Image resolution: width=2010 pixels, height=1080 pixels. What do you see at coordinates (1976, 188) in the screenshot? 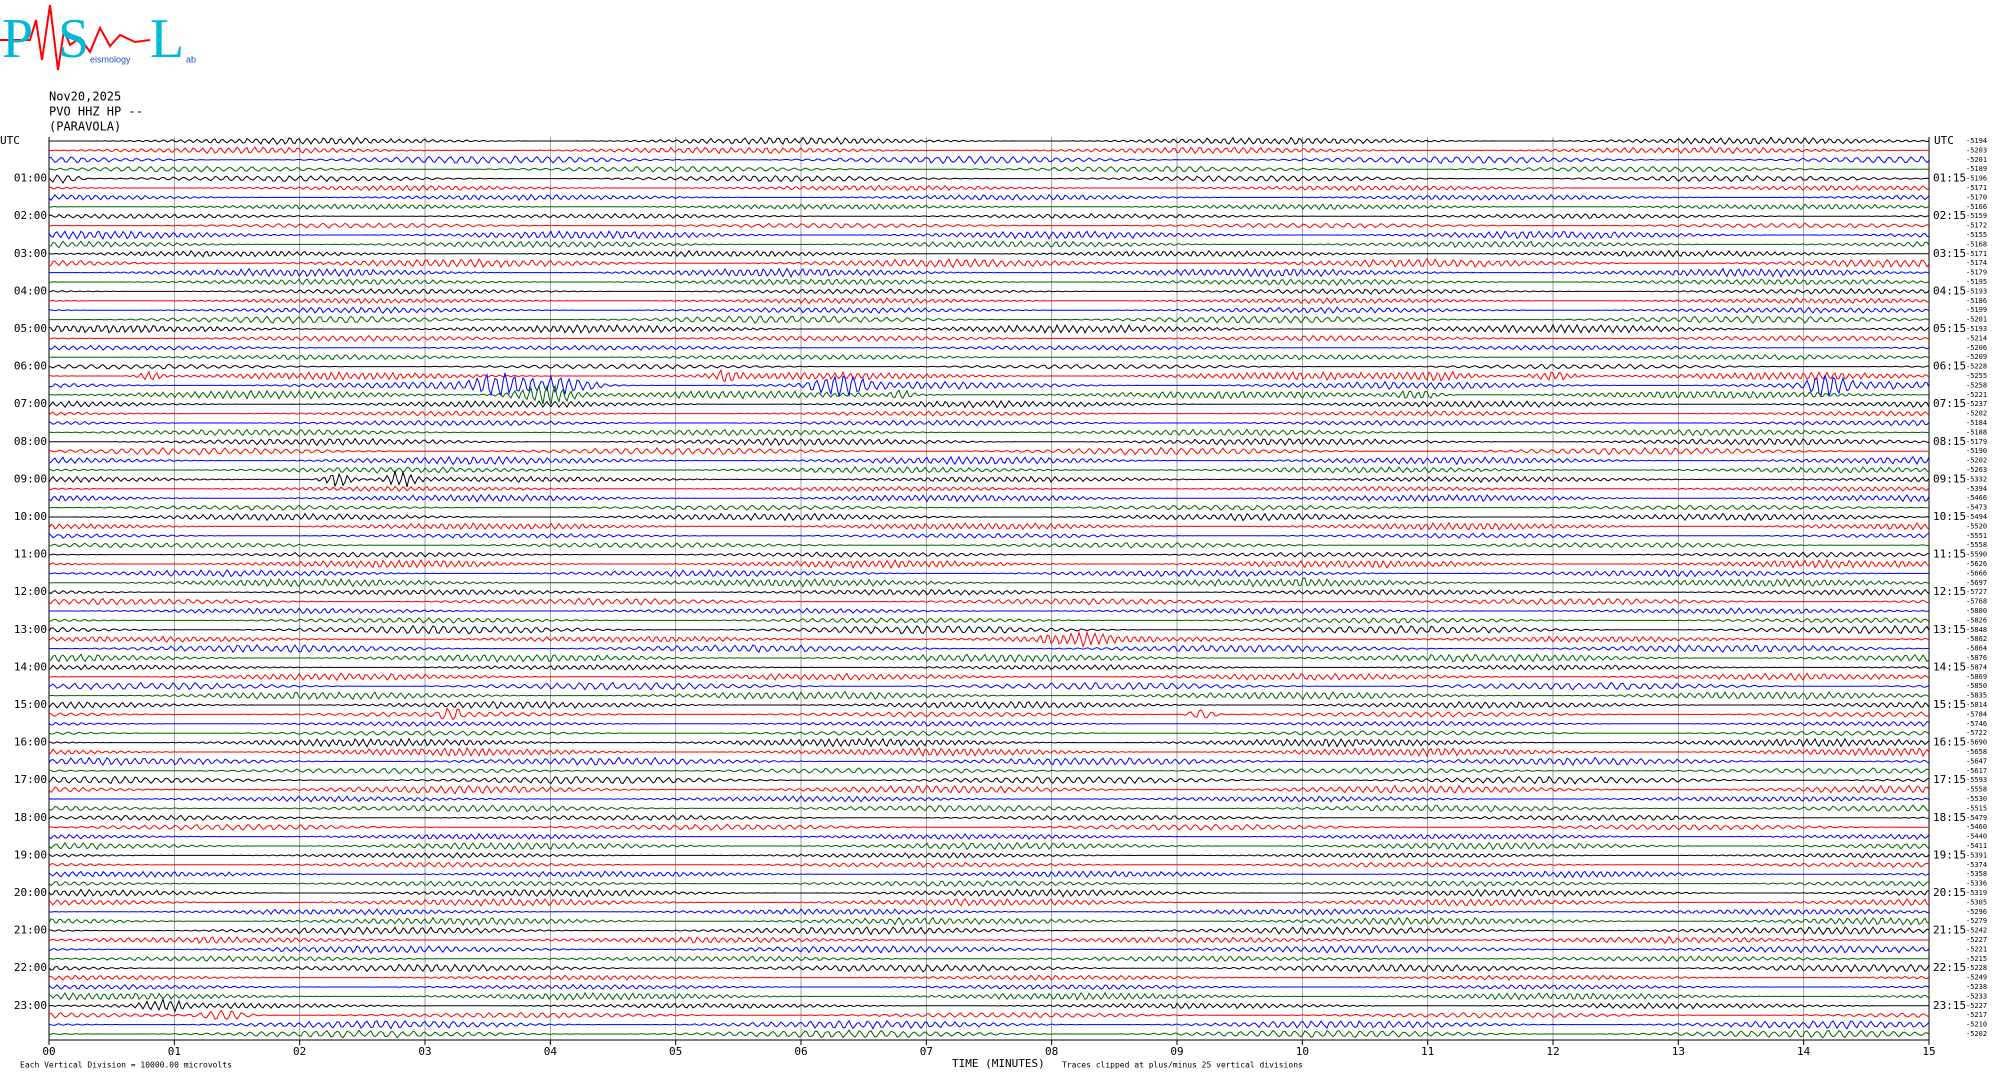
I see `trace-offset: -5171` at bounding box center [1976, 188].